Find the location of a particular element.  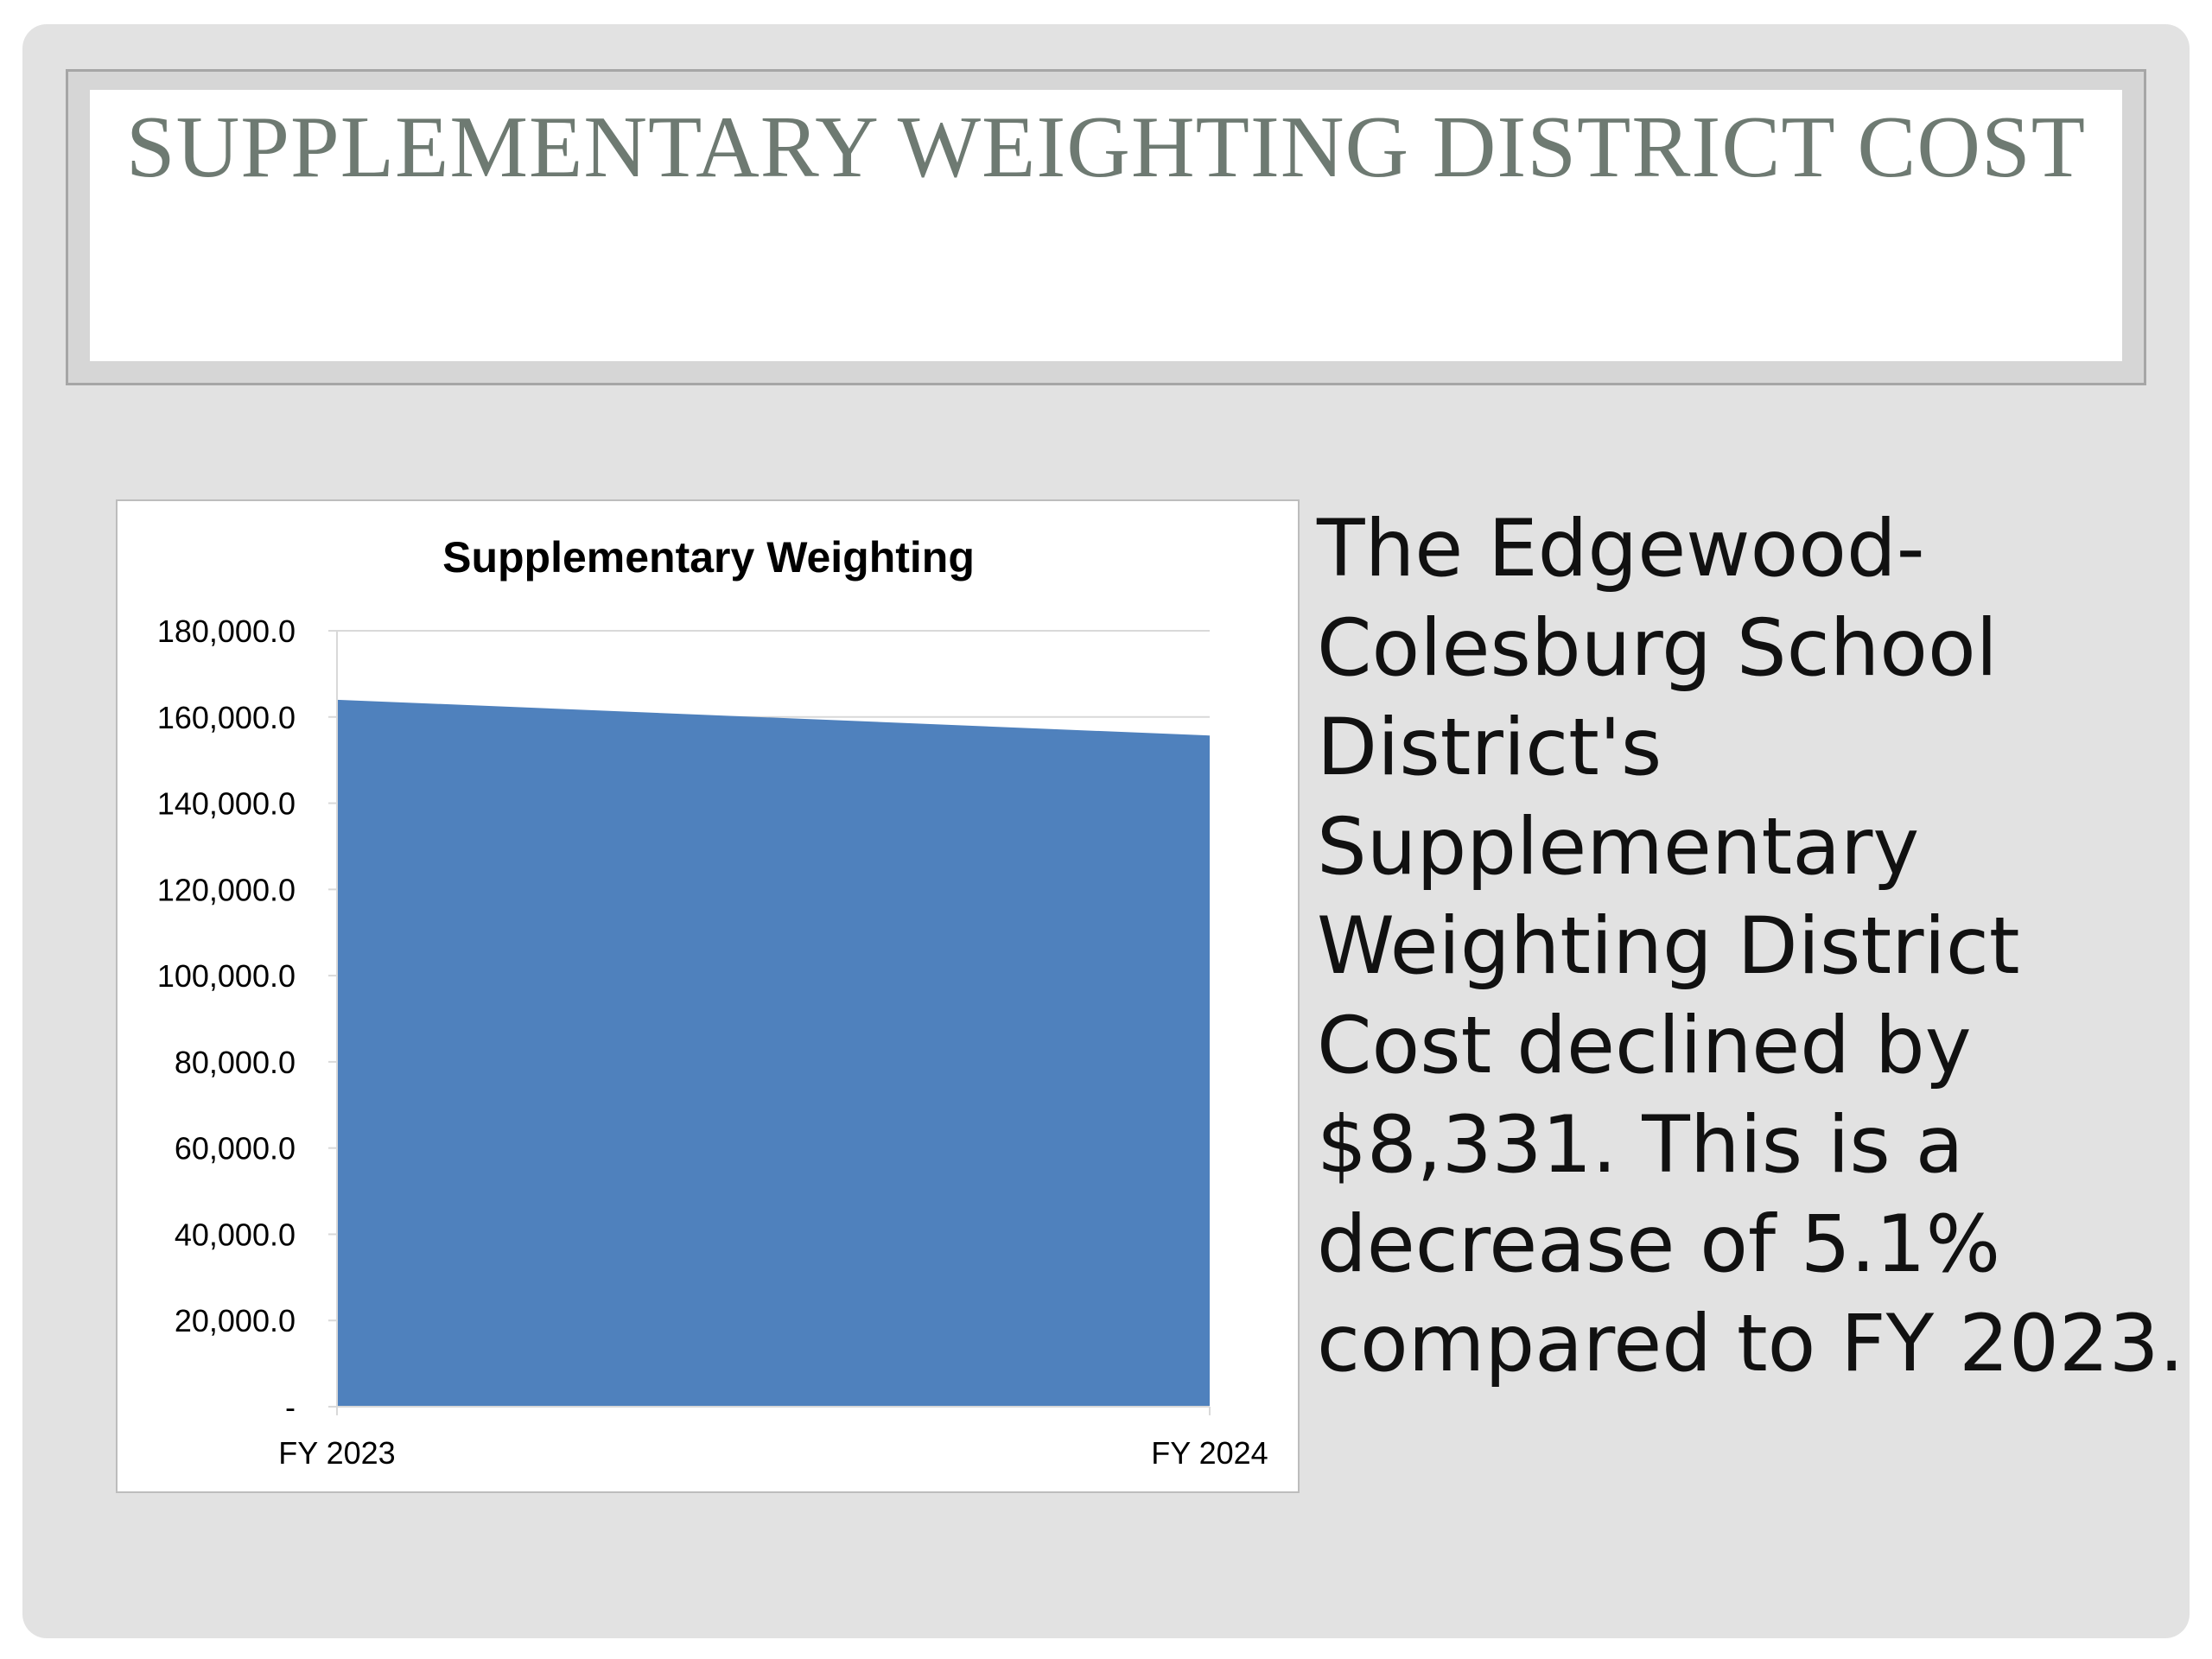

slide-title: SUPPLEMENTARY WEIGHTING DISTRICT COST is located at coordinates (1106, 147).